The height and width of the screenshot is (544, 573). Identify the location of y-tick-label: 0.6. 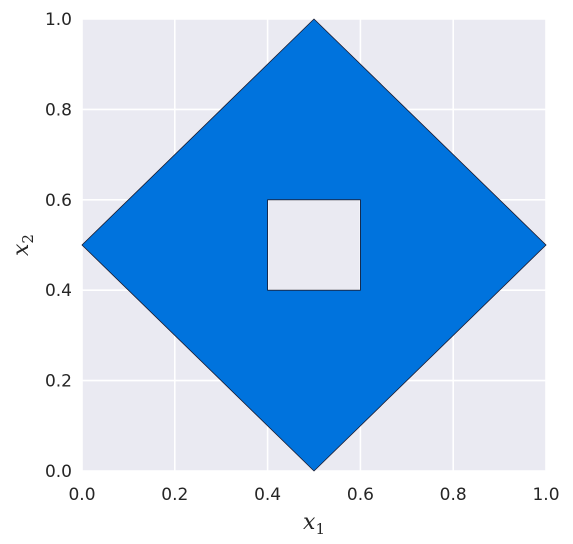
(58, 201).